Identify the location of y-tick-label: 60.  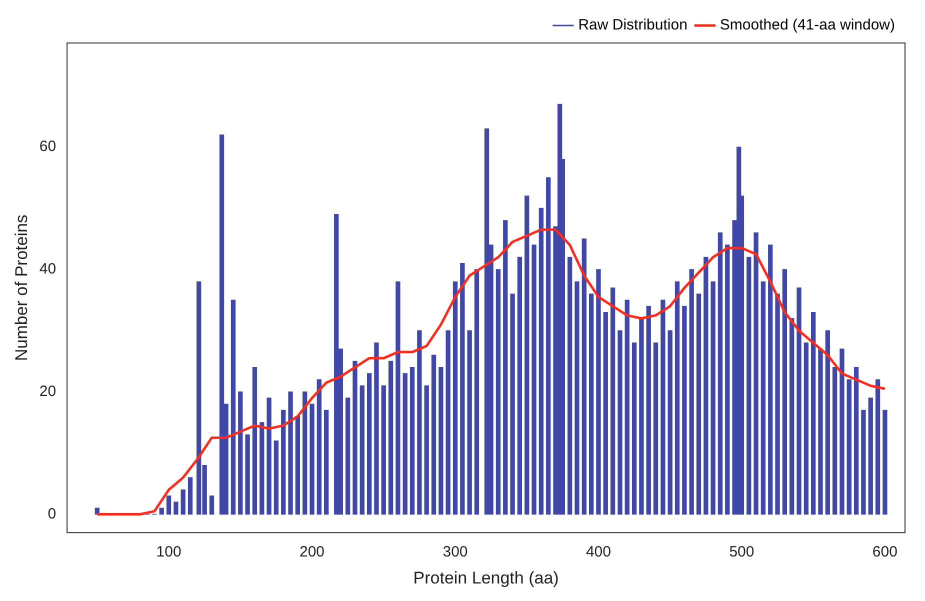
(47, 147).